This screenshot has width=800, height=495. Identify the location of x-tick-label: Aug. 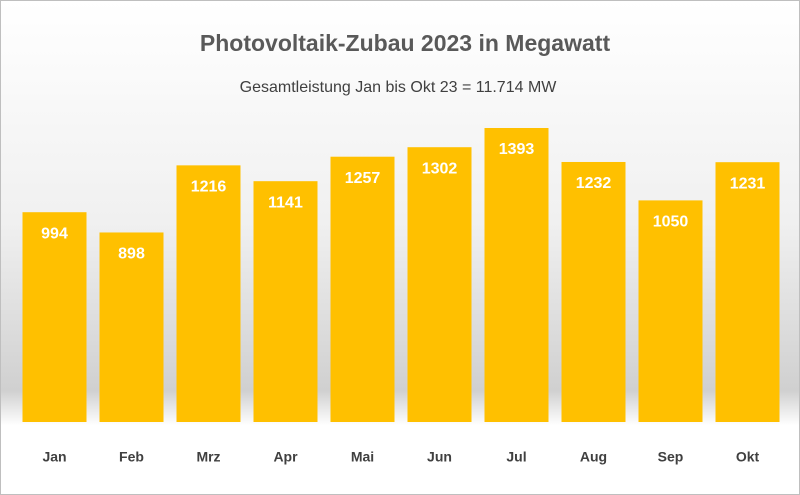
(593, 457).